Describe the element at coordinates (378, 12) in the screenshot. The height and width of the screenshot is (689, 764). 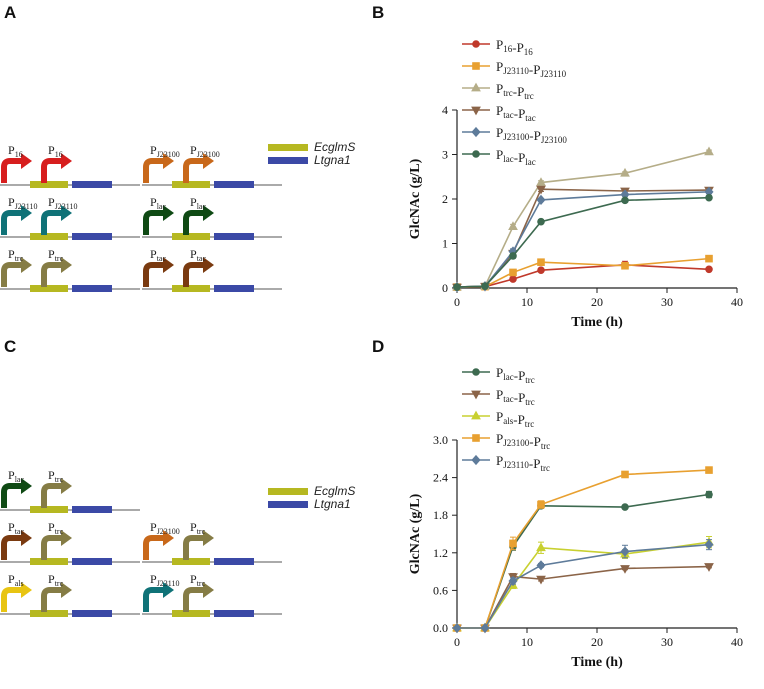
I see `panel-letter-b: B` at that location.